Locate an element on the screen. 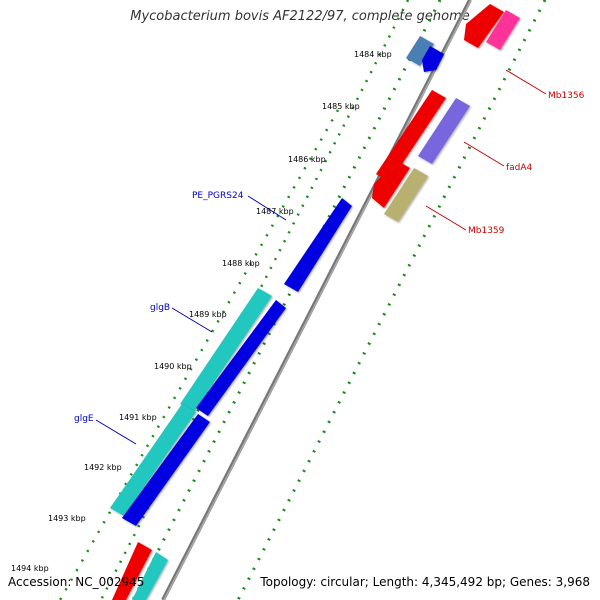 Image resolution: width=600 pixels, height=600 pixels. connector-mb1356 is located at coordinates (526, 82).